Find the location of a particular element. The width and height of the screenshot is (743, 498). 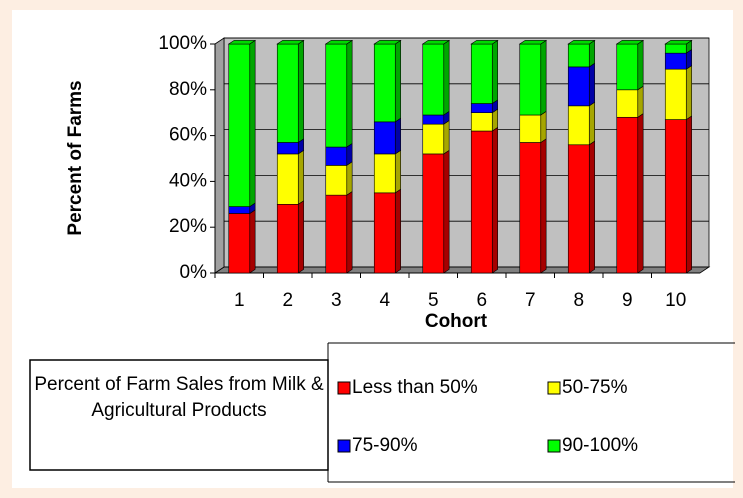

x-axis-title: Cohort is located at coordinates (456, 321).